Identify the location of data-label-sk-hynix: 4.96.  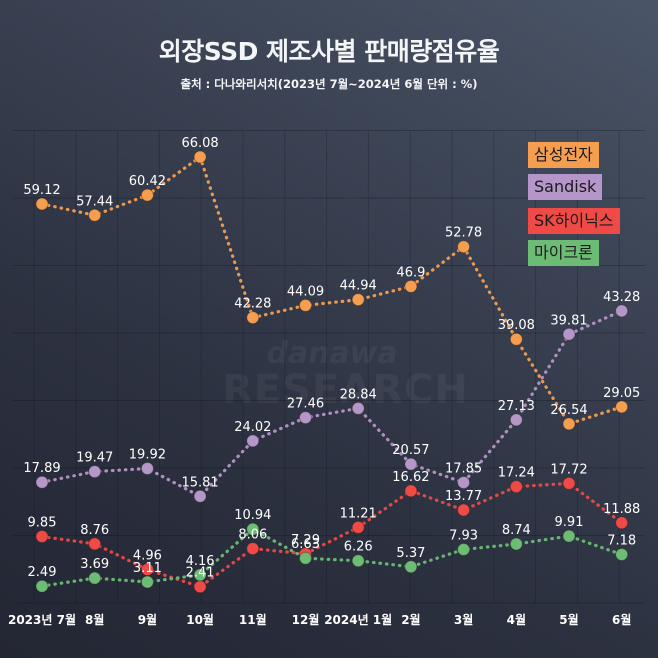
(147, 556).